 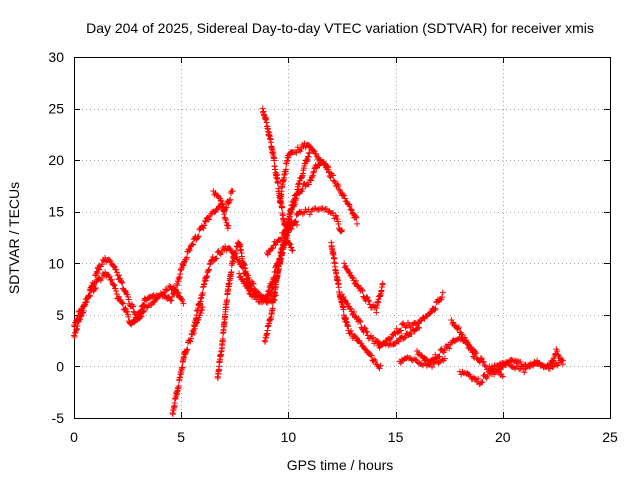 What do you see at coordinates (340, 465) in the screenshot?
I see `x-axis-label: GPS time / hours` at bounding box center [340, 465].